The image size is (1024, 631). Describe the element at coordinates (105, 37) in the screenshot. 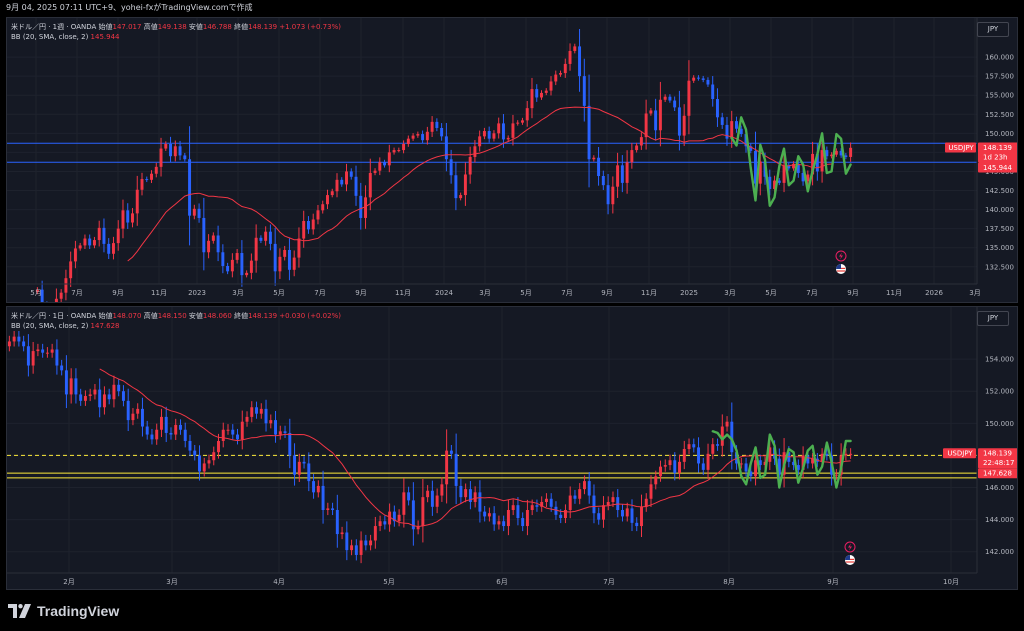

I see `weekly-indicator-value: 145.944` at that location.